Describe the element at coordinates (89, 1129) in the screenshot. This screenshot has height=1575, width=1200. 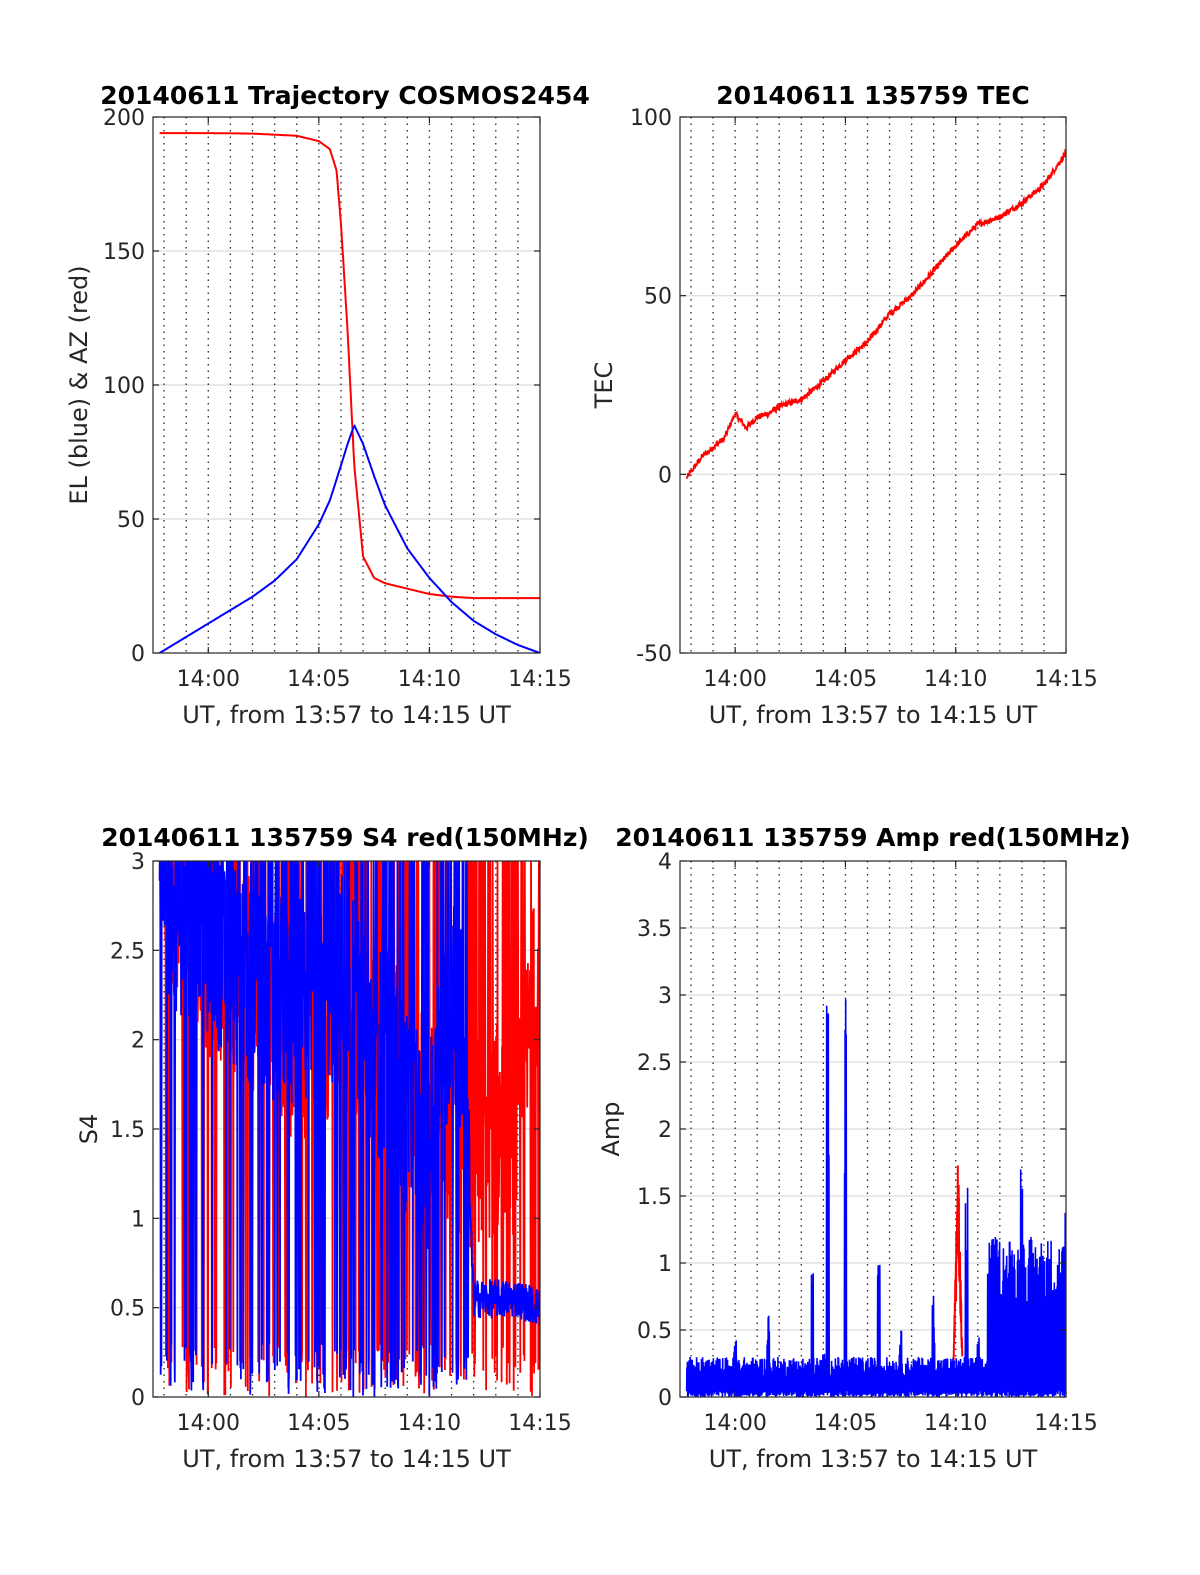
I see `y-axis-label: S4` at that location.